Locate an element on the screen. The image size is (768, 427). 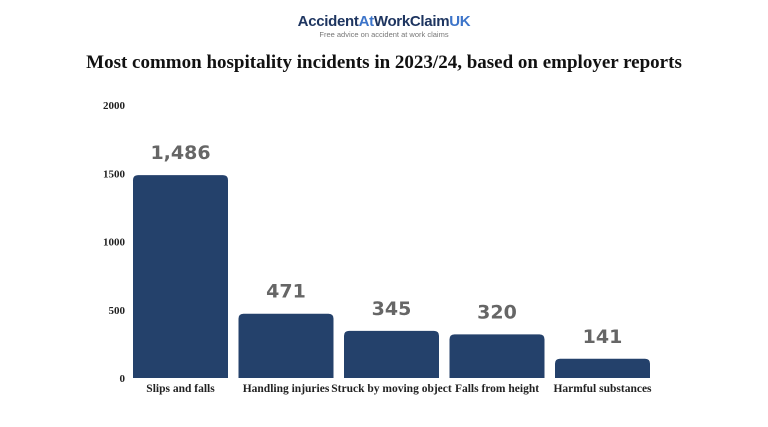
y-tick-label: 0 is located at coordinates (123, 379).